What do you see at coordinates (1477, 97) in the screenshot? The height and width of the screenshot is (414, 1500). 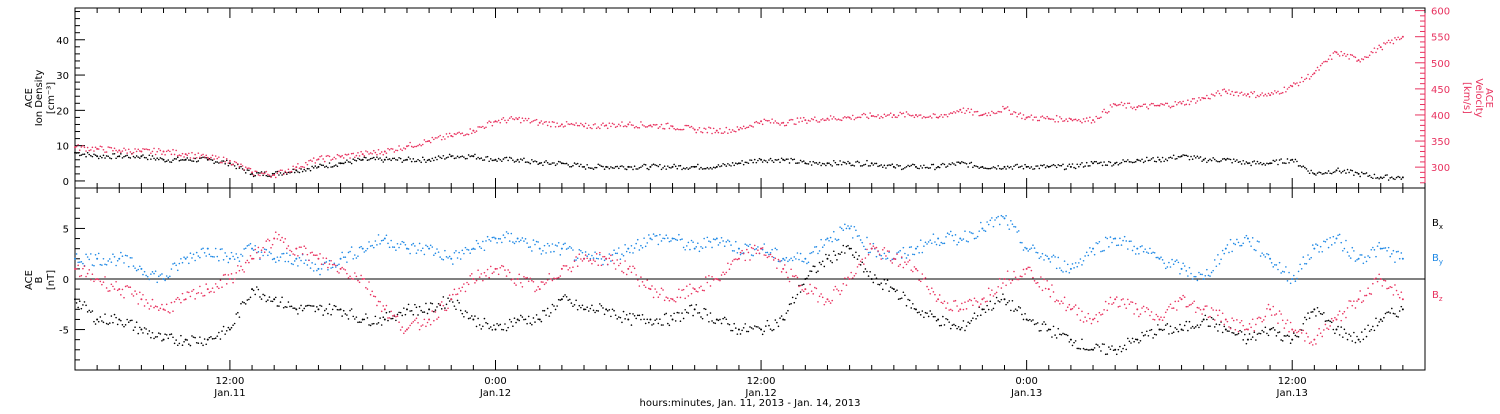 I see `top-right-axis-title: ACE Velocity [km/s]` at bounding box center [1477, 97].